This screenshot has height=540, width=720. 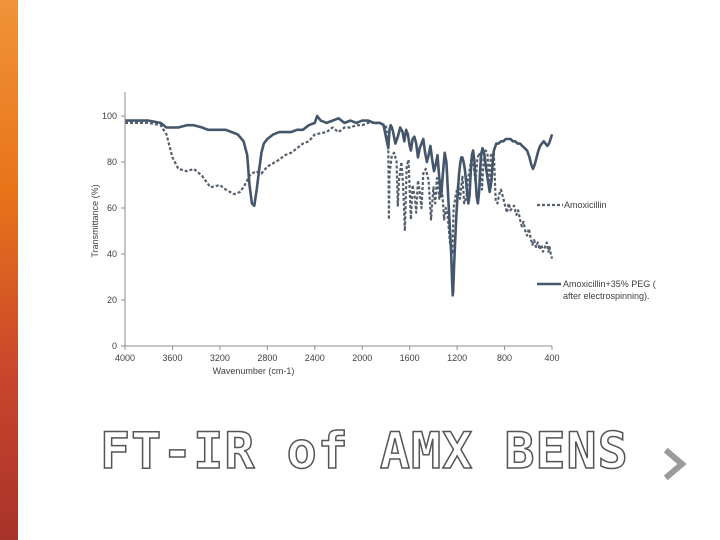 I want to click on x-tick-label: 400, so click(x=551, y=358).